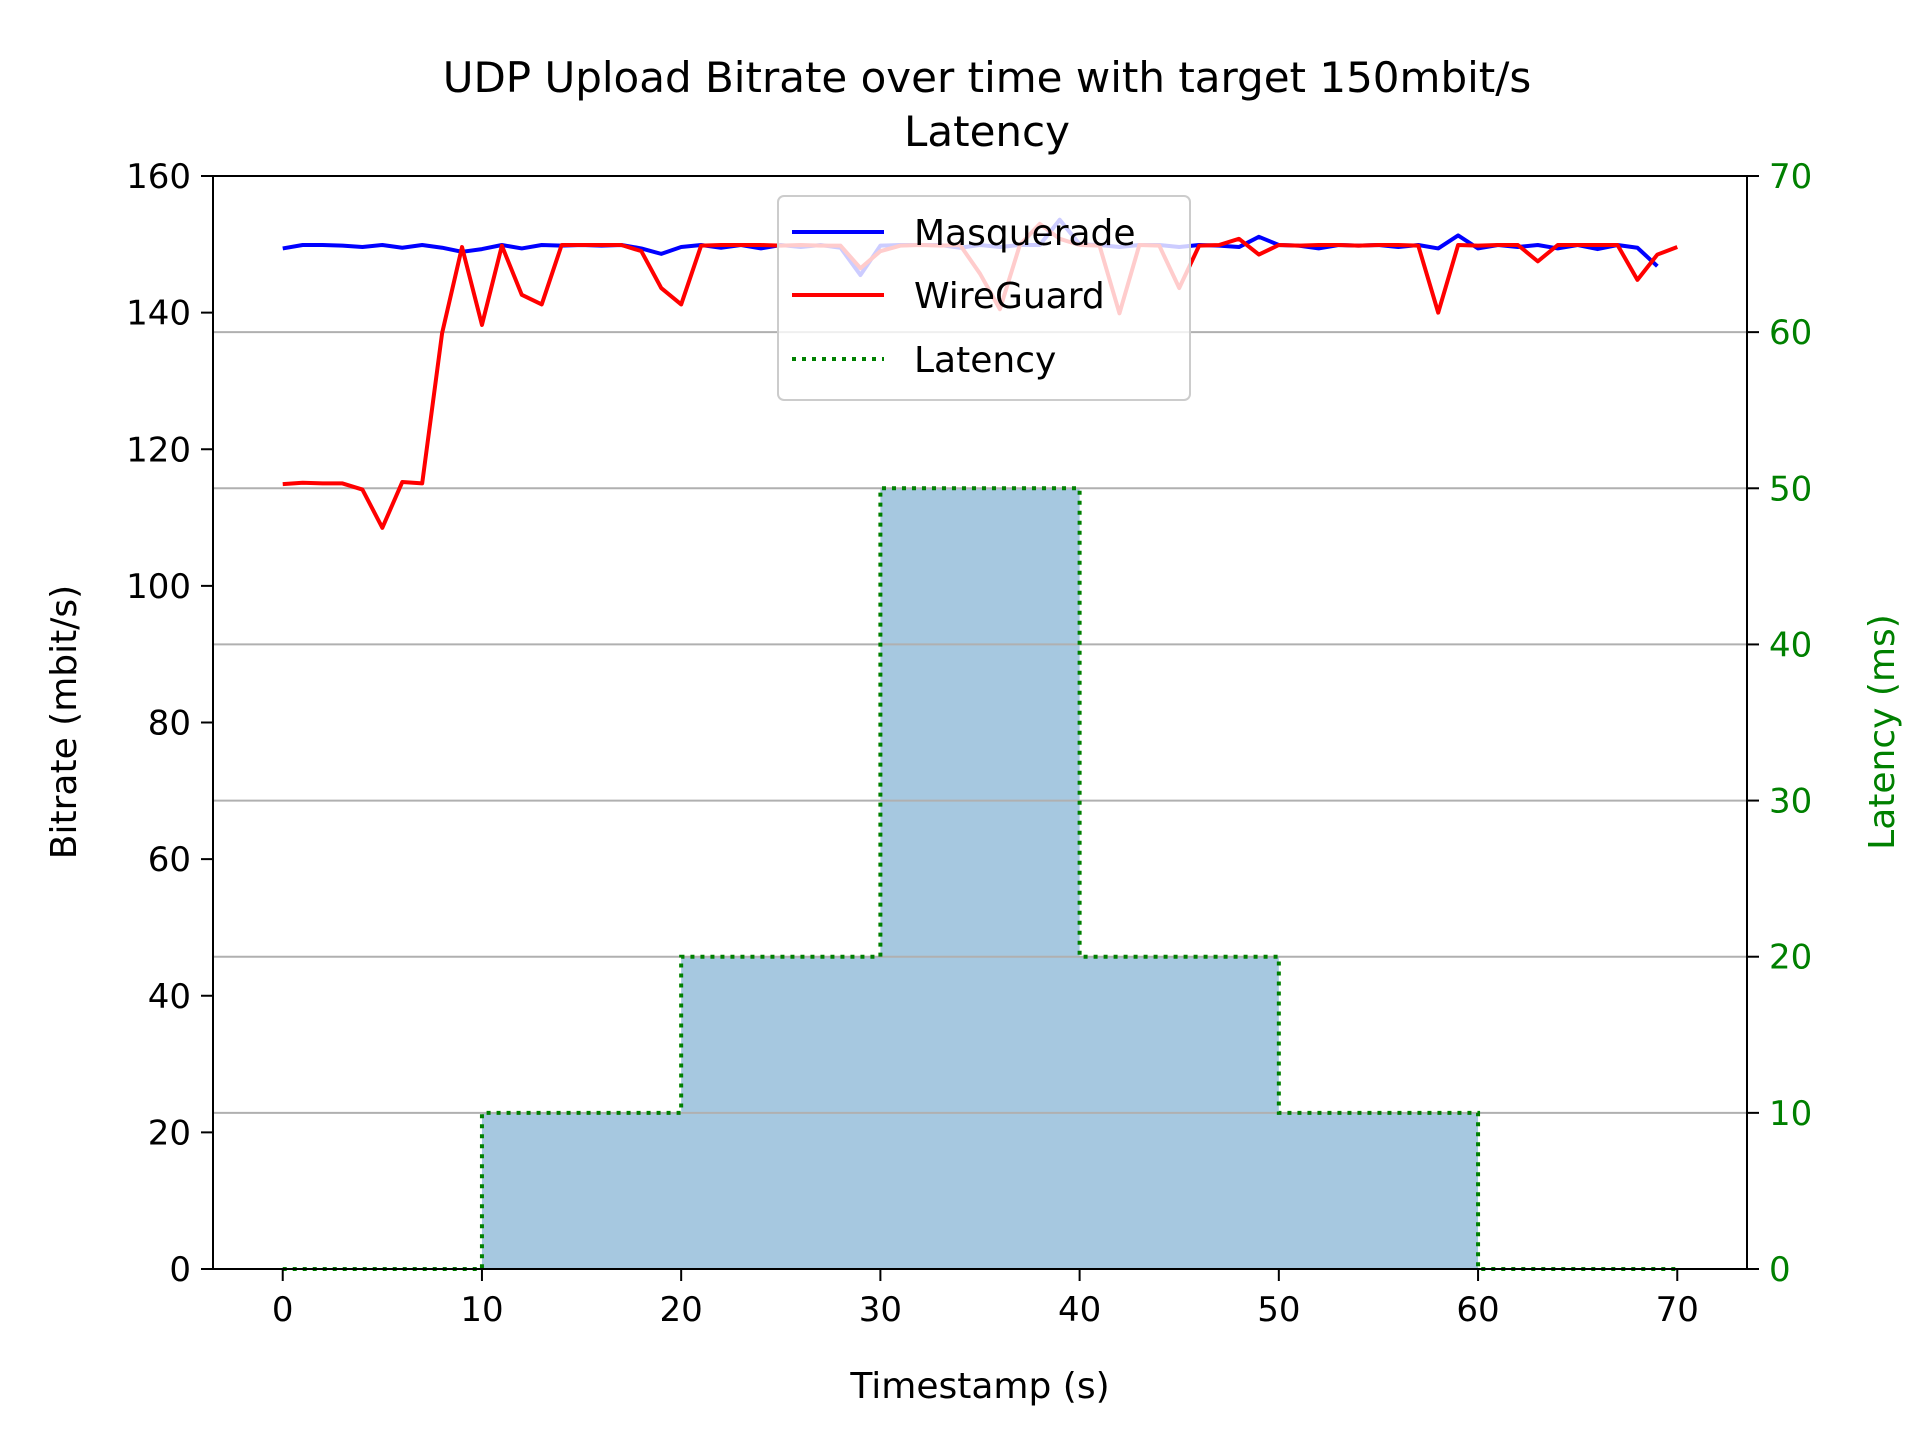  What do you see at coordinates (979, 1386) in the screenshot?
I see `x-axis-label: Timestamp (s)` at bounding box center [979, 1386].